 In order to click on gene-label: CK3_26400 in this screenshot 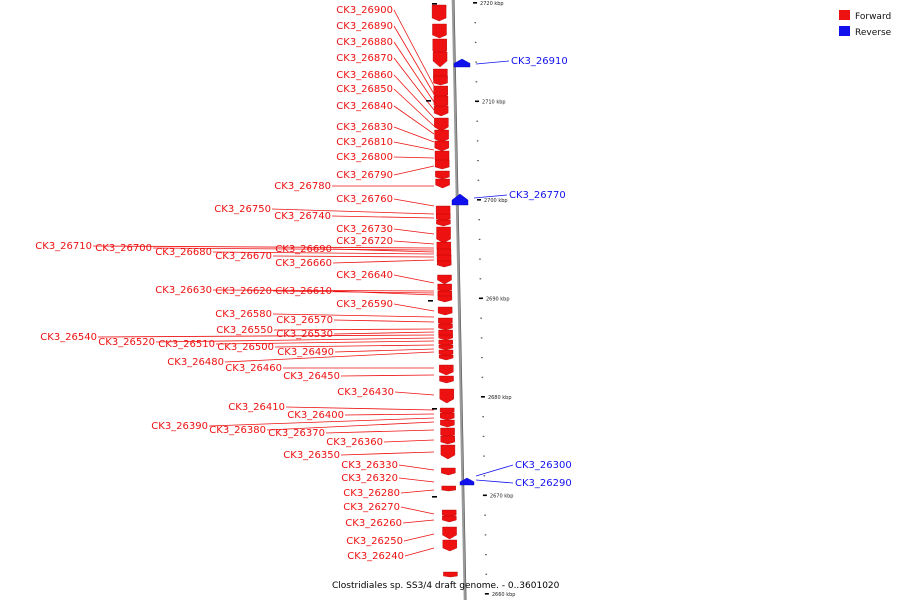, I will do `click(315, 415)`.